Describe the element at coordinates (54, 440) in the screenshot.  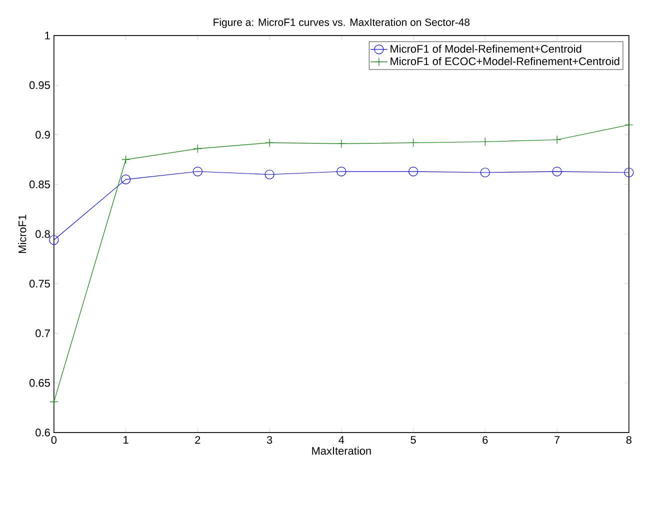
I see `x-tick-label: 0` at that location.